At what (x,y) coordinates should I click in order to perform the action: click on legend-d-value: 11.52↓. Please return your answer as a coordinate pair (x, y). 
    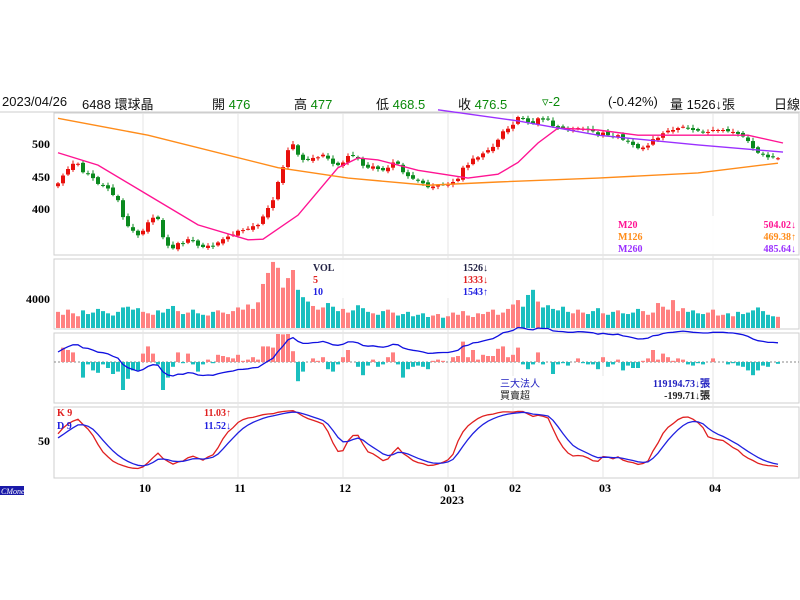
    Looking at the image, I should click on (217, 426).